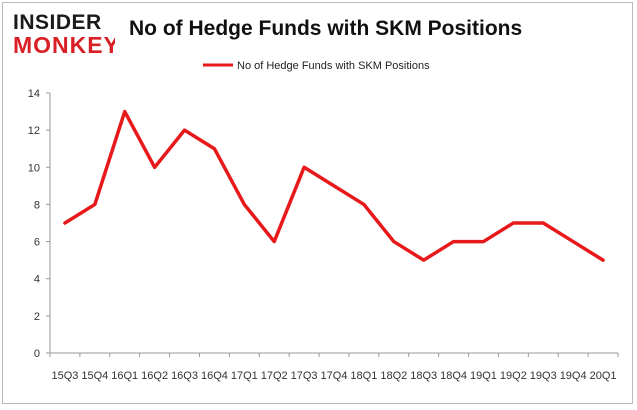 This screenshot has width=637, height=410. What do you see at coordinates (274, 376) in the screenshot?
I see `x-tick-label: 17Q2` at bounding box center [274, 376].